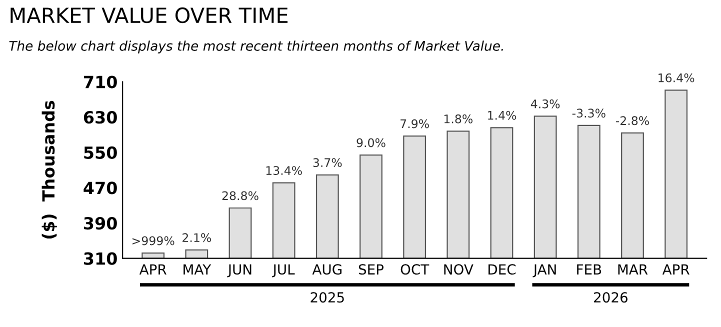 The height and width of the screenshot is (327, 721). I want to click on annotation: 13.4%, so click(284, 170).